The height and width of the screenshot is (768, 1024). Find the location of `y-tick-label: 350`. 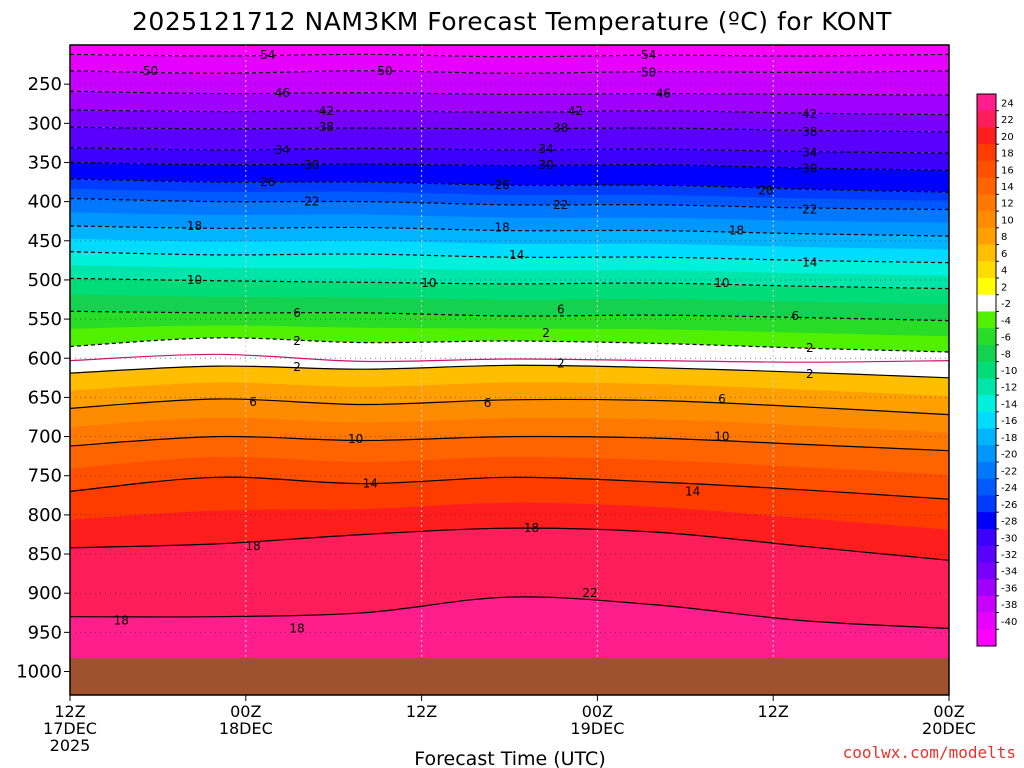

y-tick-label: 350 is located at coordinates (45, 162).